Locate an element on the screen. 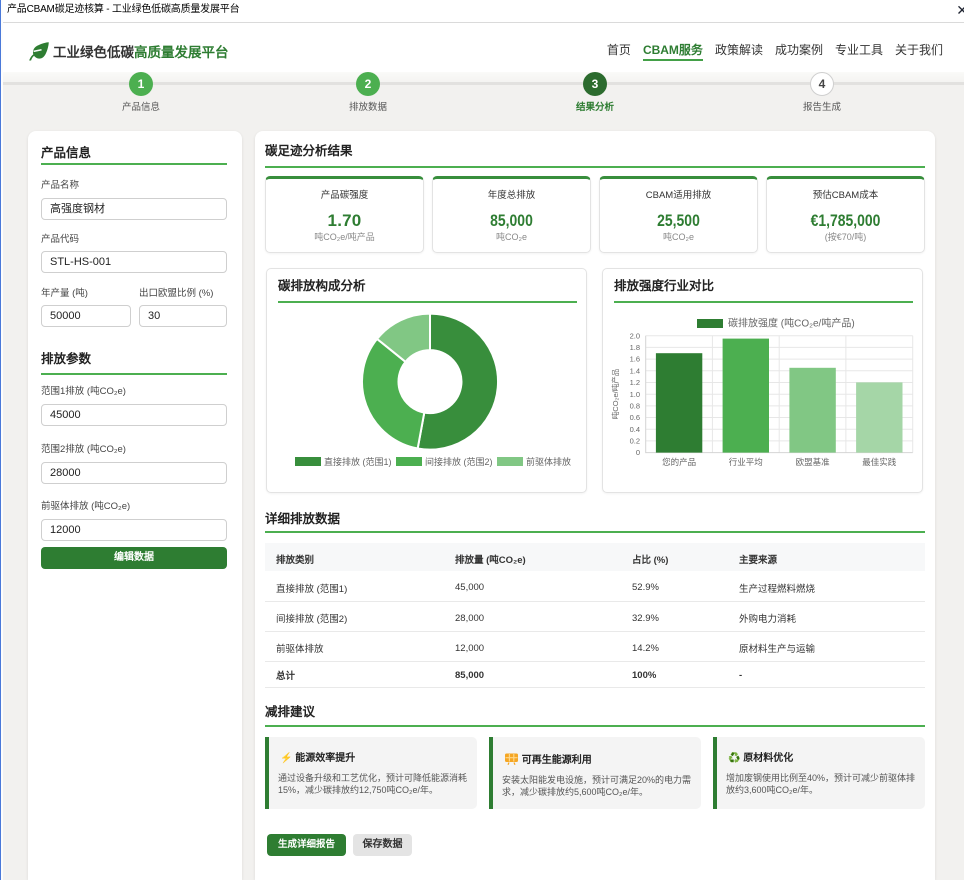  svg-text: 欧盟基准 is located at coordinates (813, 462).